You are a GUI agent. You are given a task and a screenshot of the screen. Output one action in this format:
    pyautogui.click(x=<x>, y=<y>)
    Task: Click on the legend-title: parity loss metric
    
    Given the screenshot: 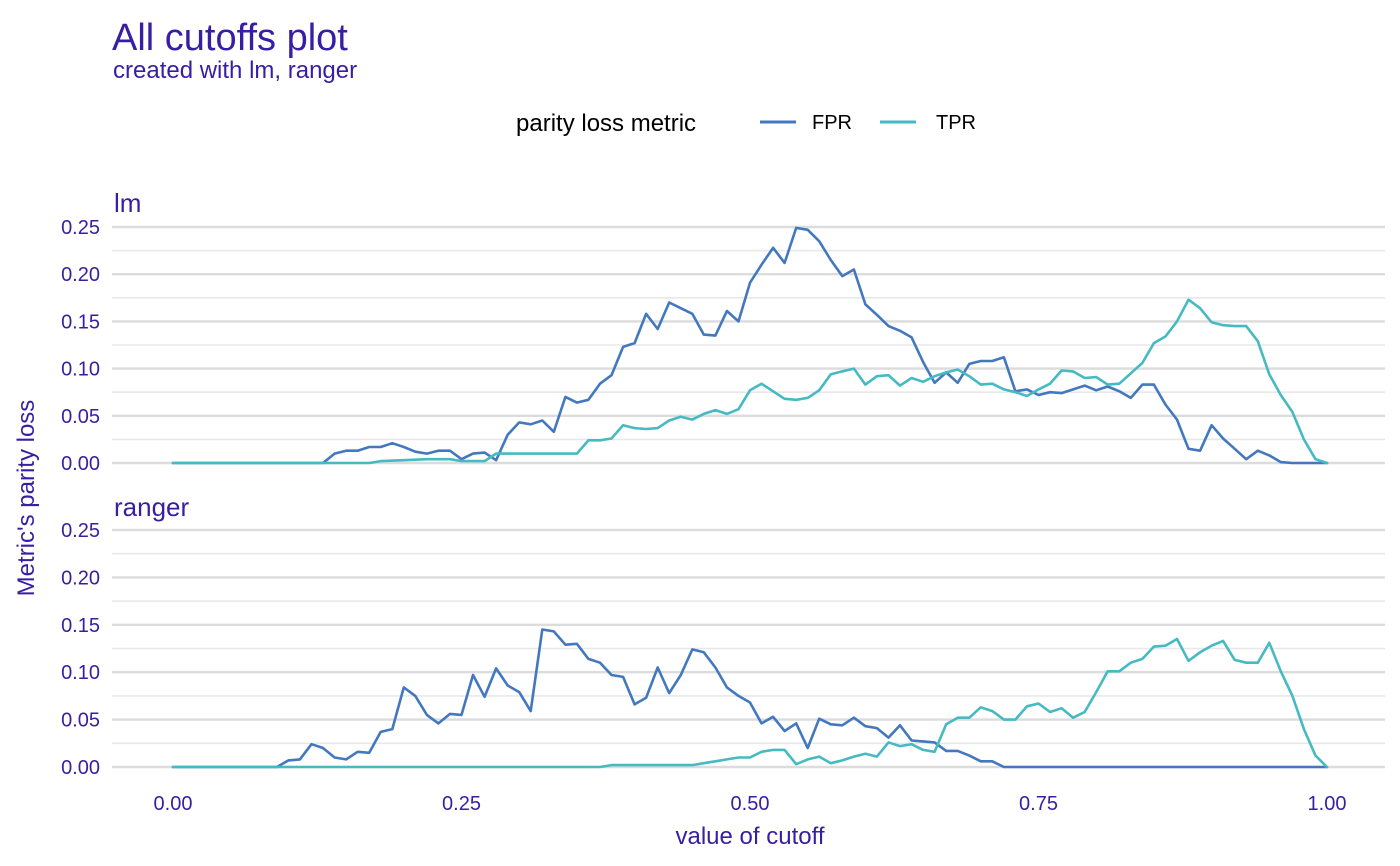 What is the action you would take?
    pyautogui.click(x=606, y=123)
    